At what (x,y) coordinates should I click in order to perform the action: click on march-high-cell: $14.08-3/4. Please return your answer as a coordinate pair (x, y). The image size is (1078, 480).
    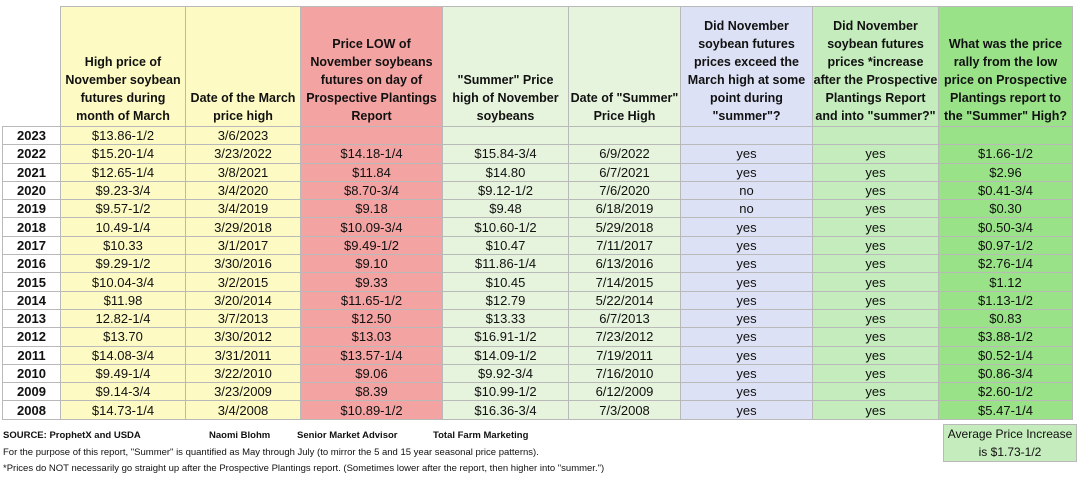
    Looking at the image, I should click on (123, 355).